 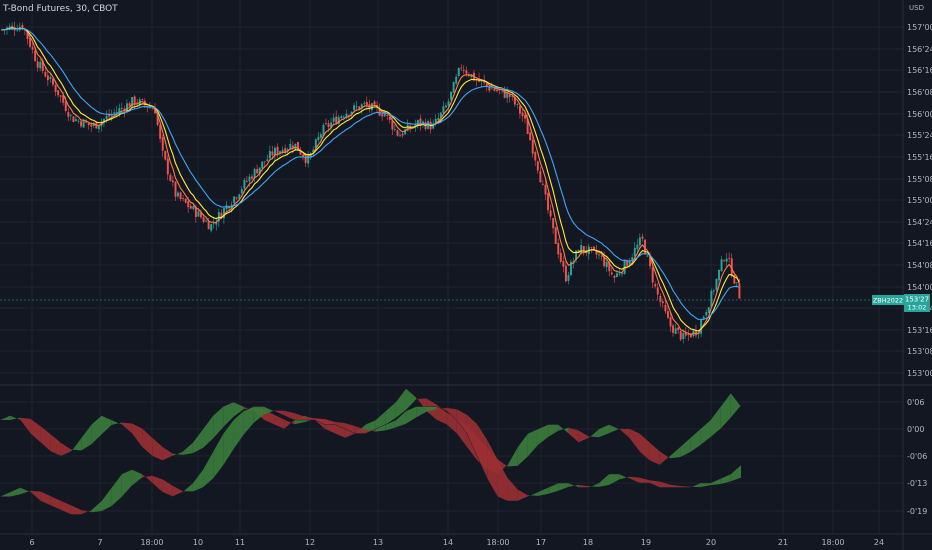 What do you see at coordinates (919, 222) in the screenshot?
I see `price-tick-label: 154'24` at bounding box center [919, 222].